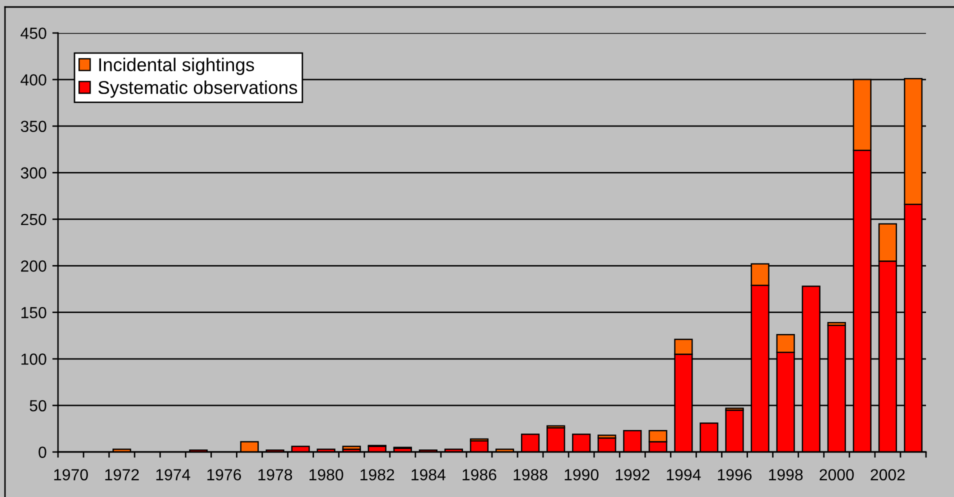 Image resolution: width=954 pixels, height=497 pixels. I want to click on x-tick-label: 1976, so click(224, 474).